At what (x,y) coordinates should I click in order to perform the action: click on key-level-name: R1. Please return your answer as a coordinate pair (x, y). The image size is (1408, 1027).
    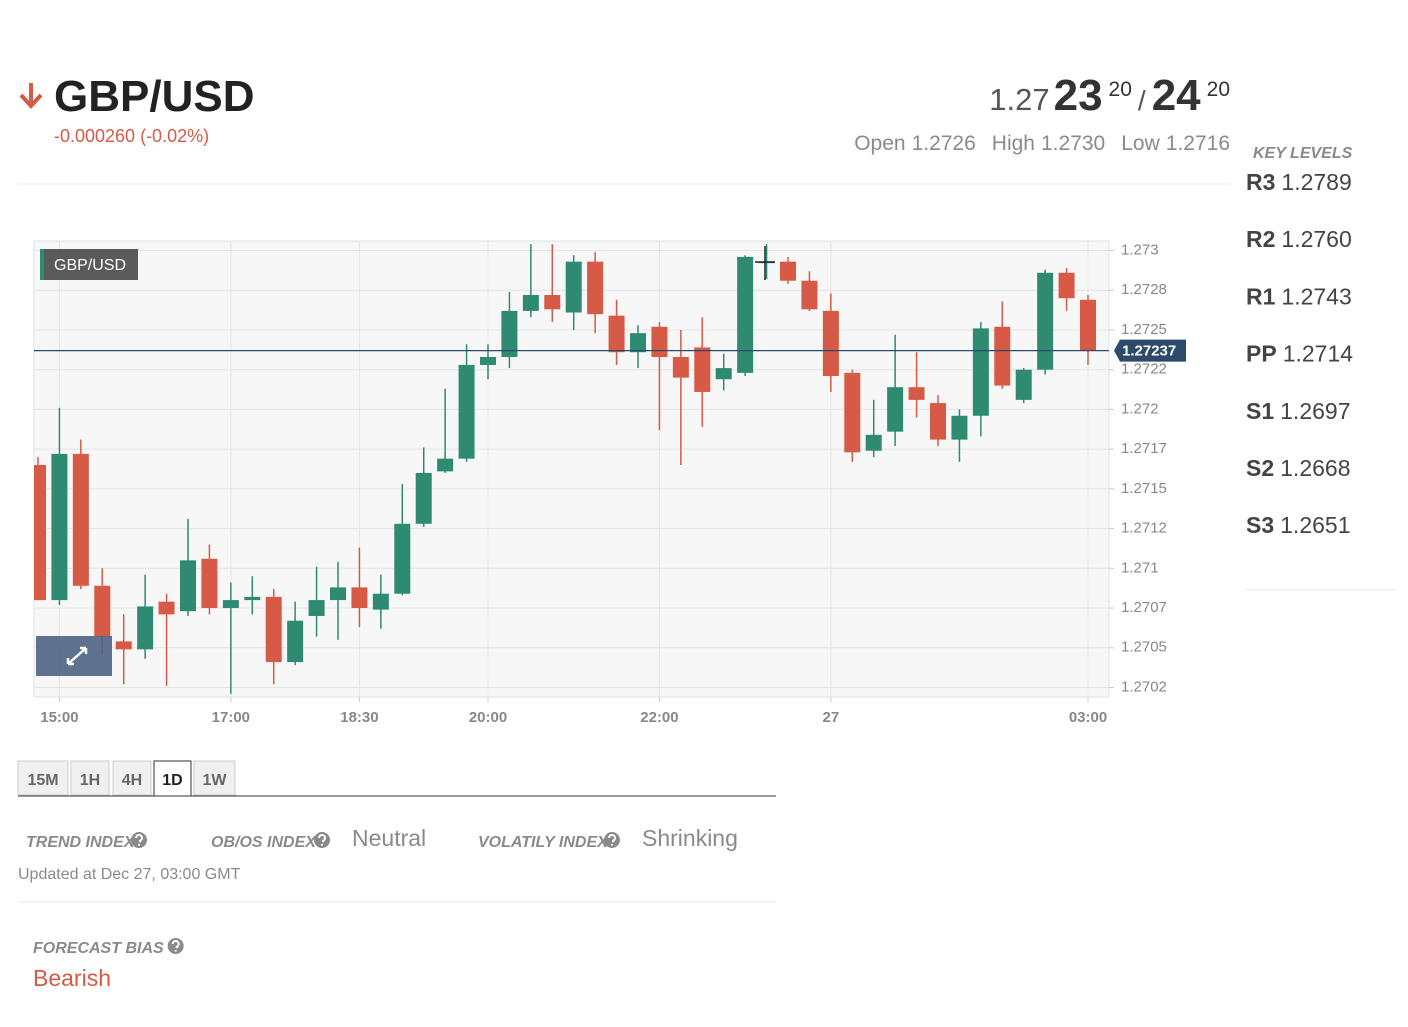
    Looking at the image, I should click on (1261, 296).